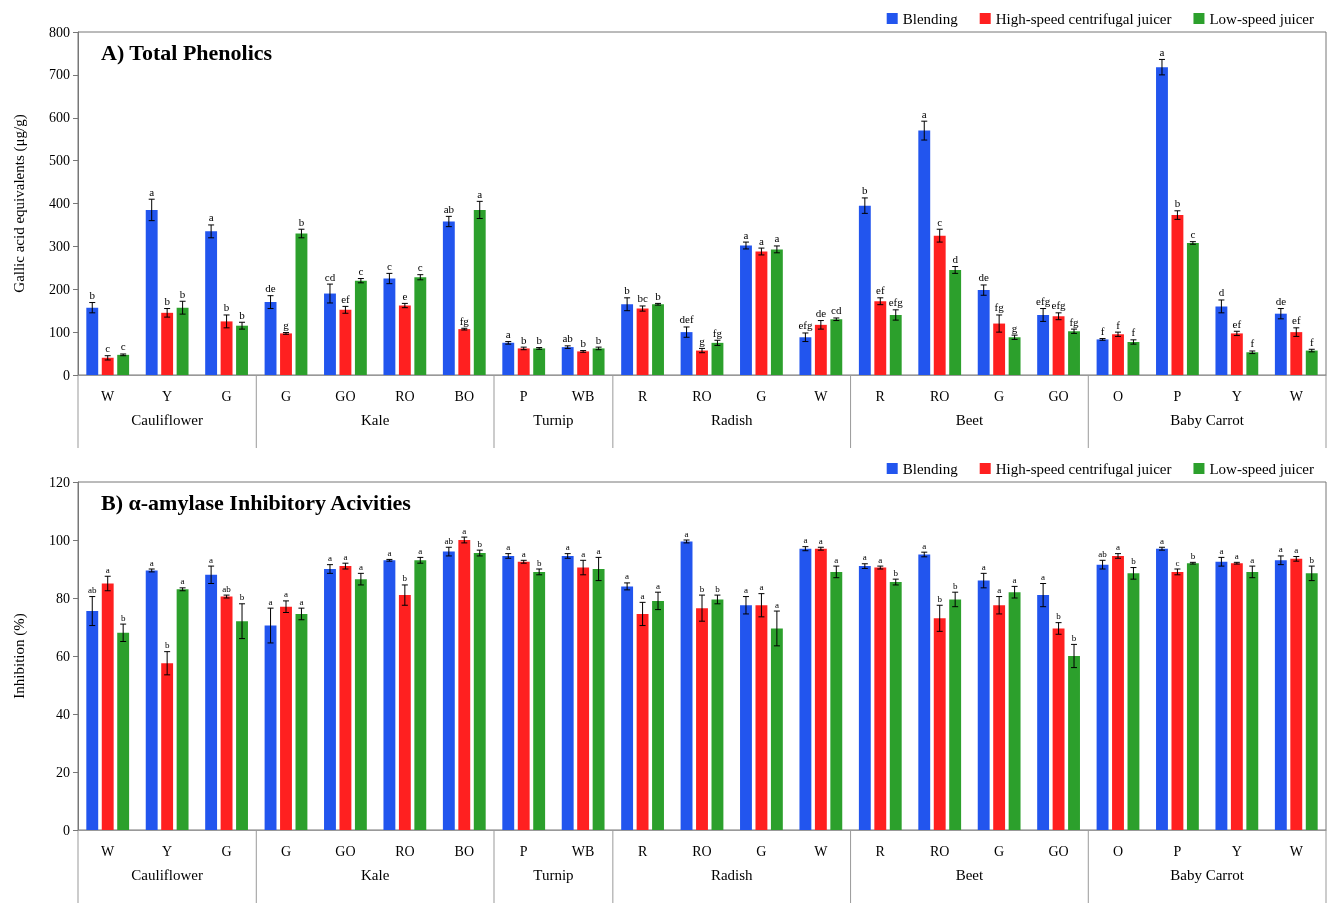 This screenshot has width=1329, height=907. What do you see at coordinates (930, 18) in the screenshot?
I see `legend-label: Blending` at bounding box center [930, 18].